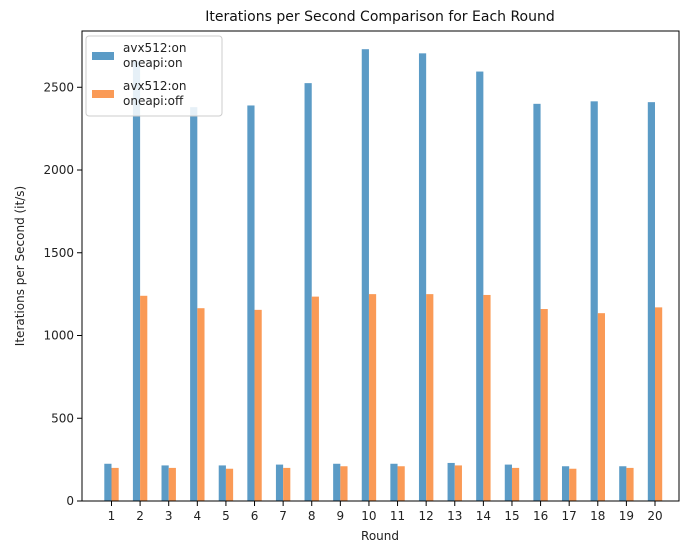  Describe the element at coordinates (20, 266) in the screenshot. I see `y-axis-label: Iterations per Second (it/s)` at that location.